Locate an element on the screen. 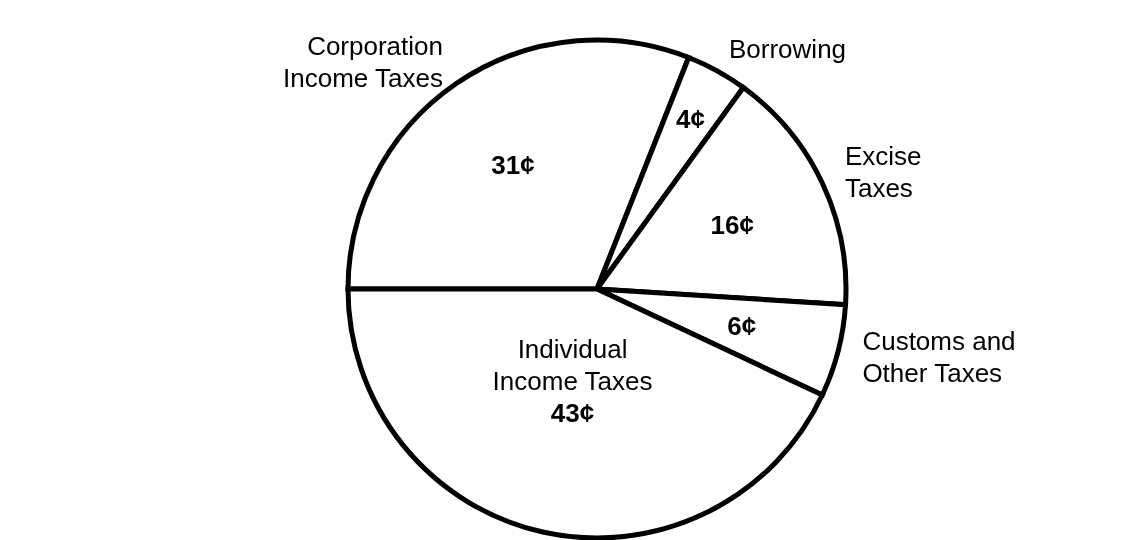  slice-label: Individual Income Taxes is located at coordinates (572, 365).